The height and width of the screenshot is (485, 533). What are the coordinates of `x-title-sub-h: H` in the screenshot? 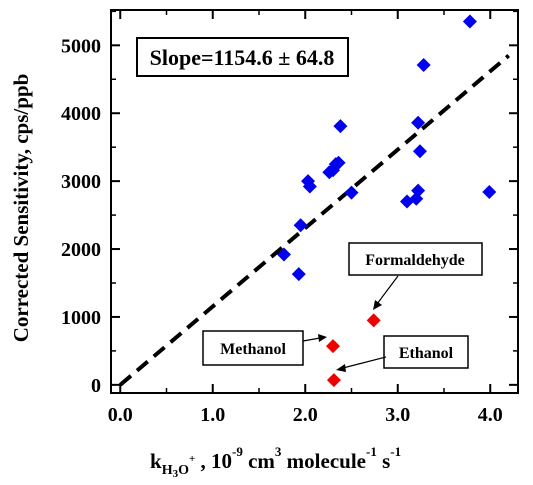 It's located at (167, 470).